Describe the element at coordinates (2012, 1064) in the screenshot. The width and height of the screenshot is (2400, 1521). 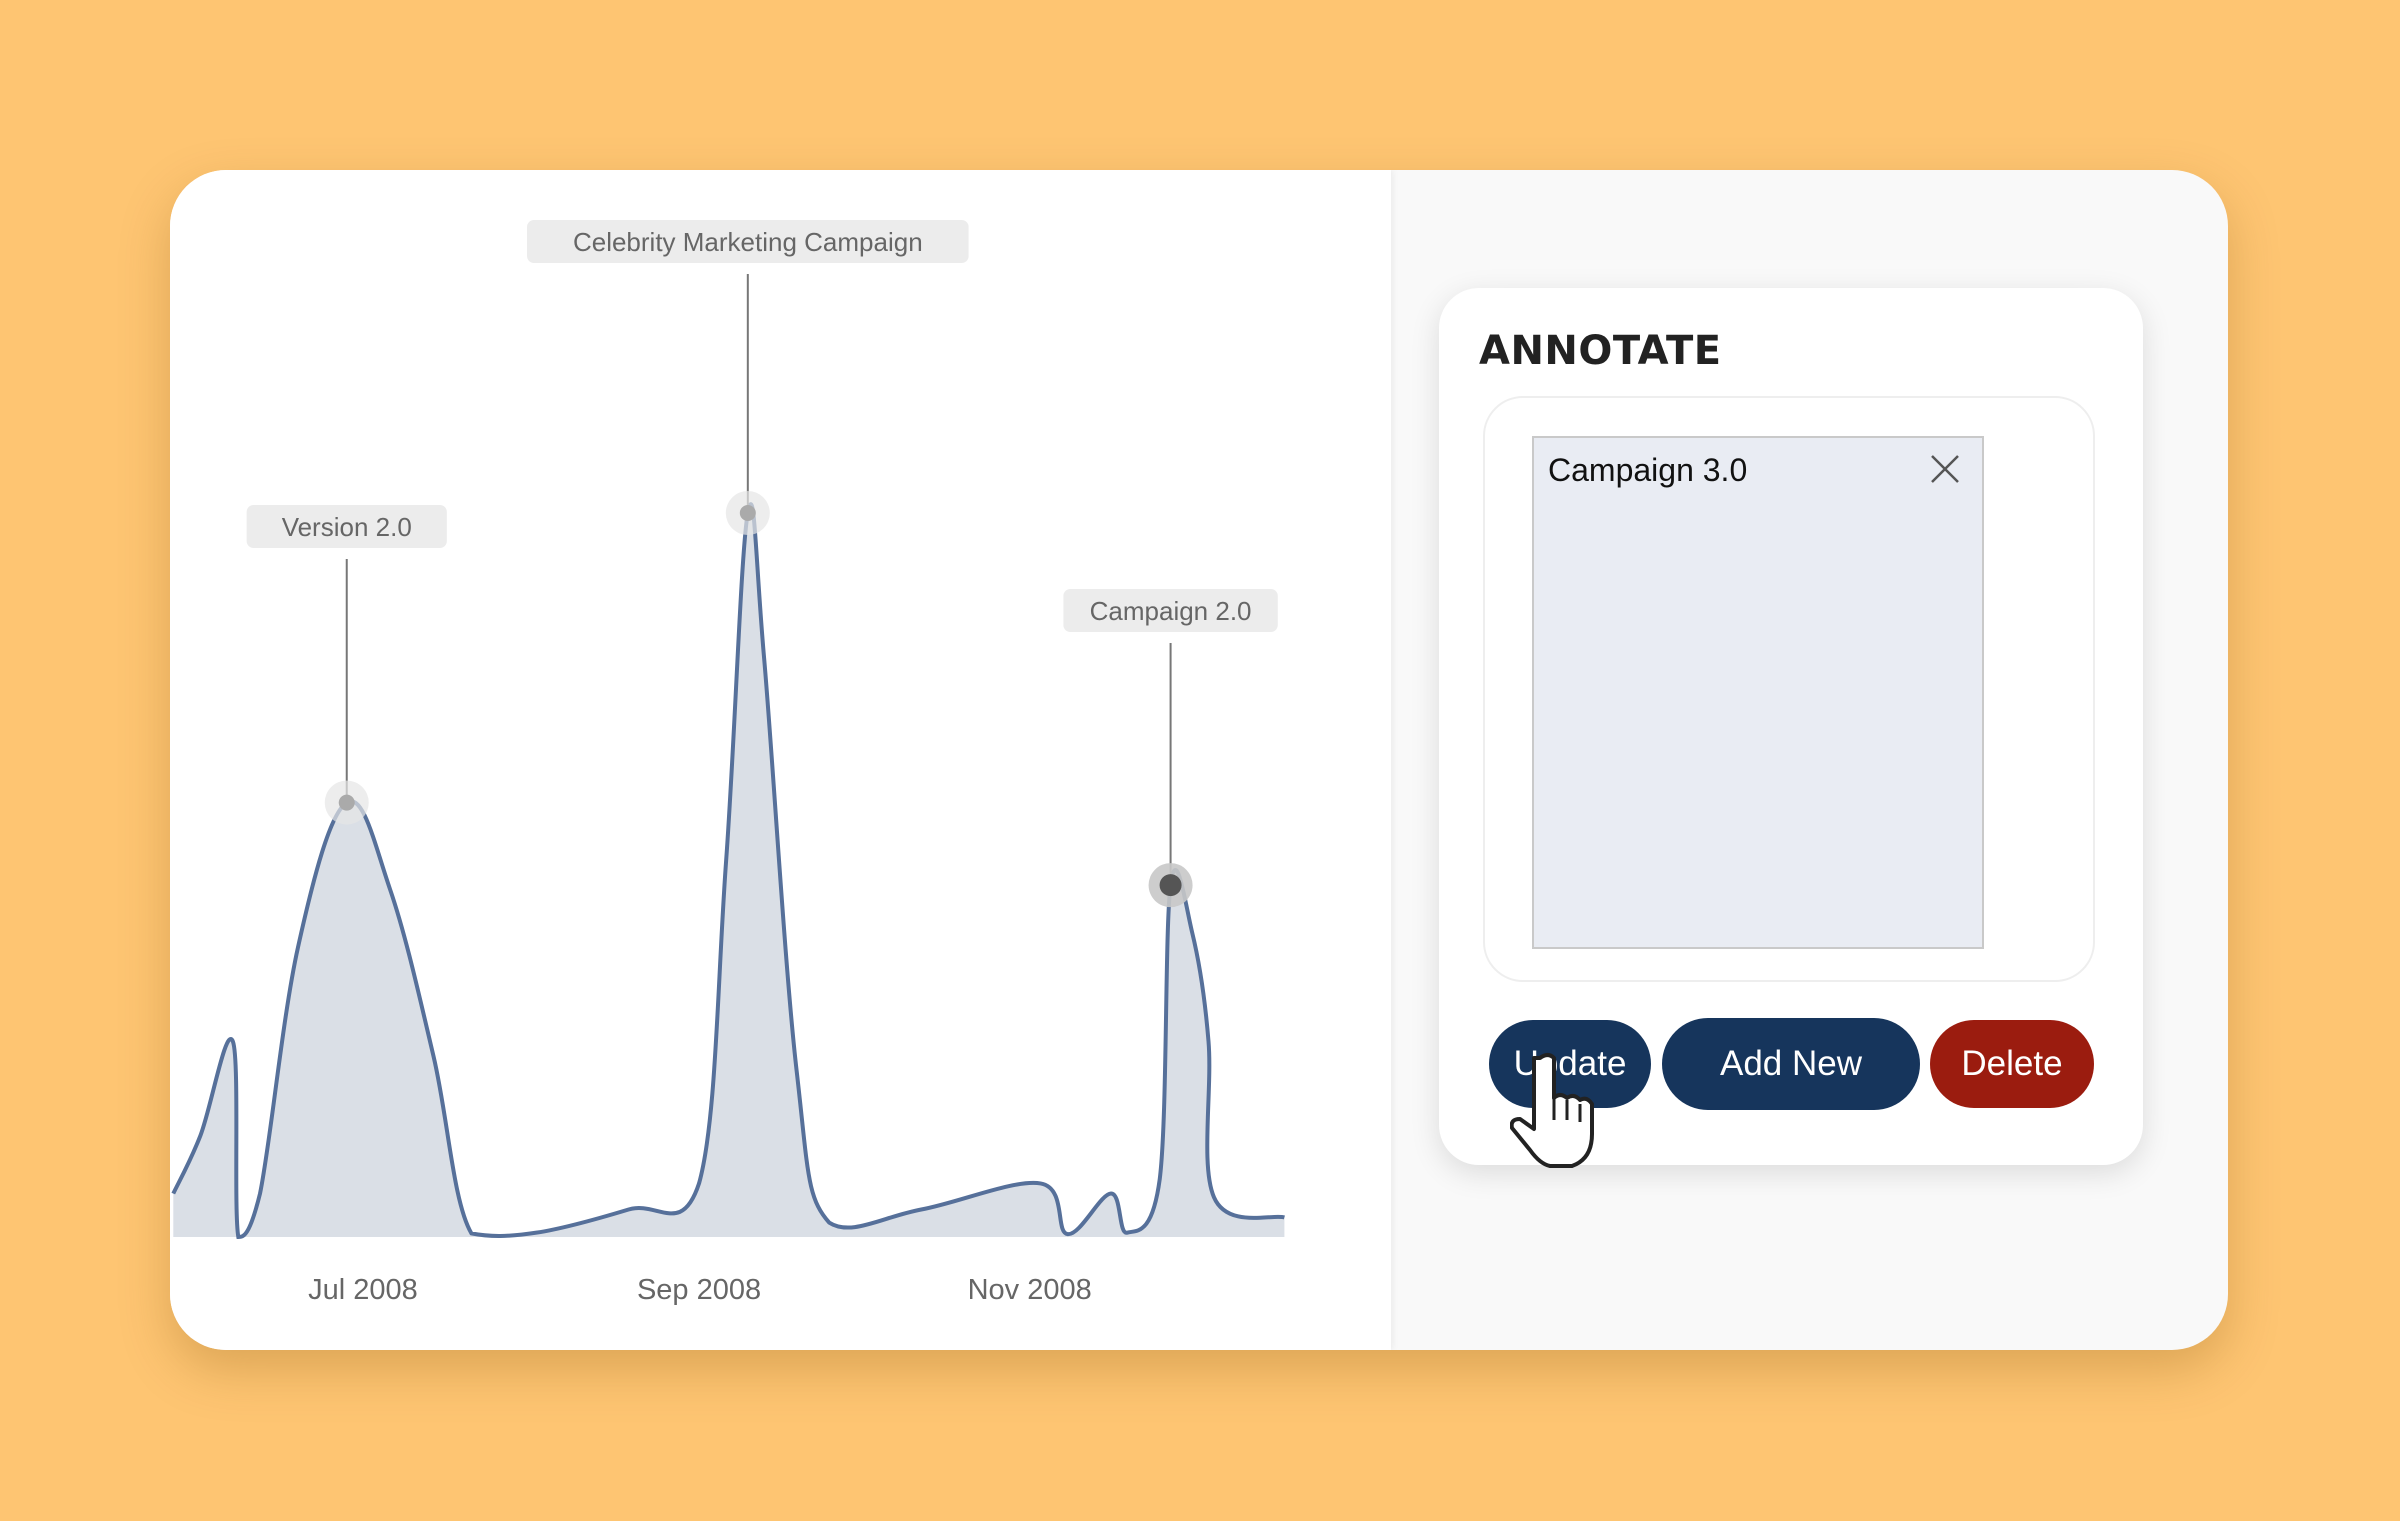
I see `delete-button: Delete` at that location.